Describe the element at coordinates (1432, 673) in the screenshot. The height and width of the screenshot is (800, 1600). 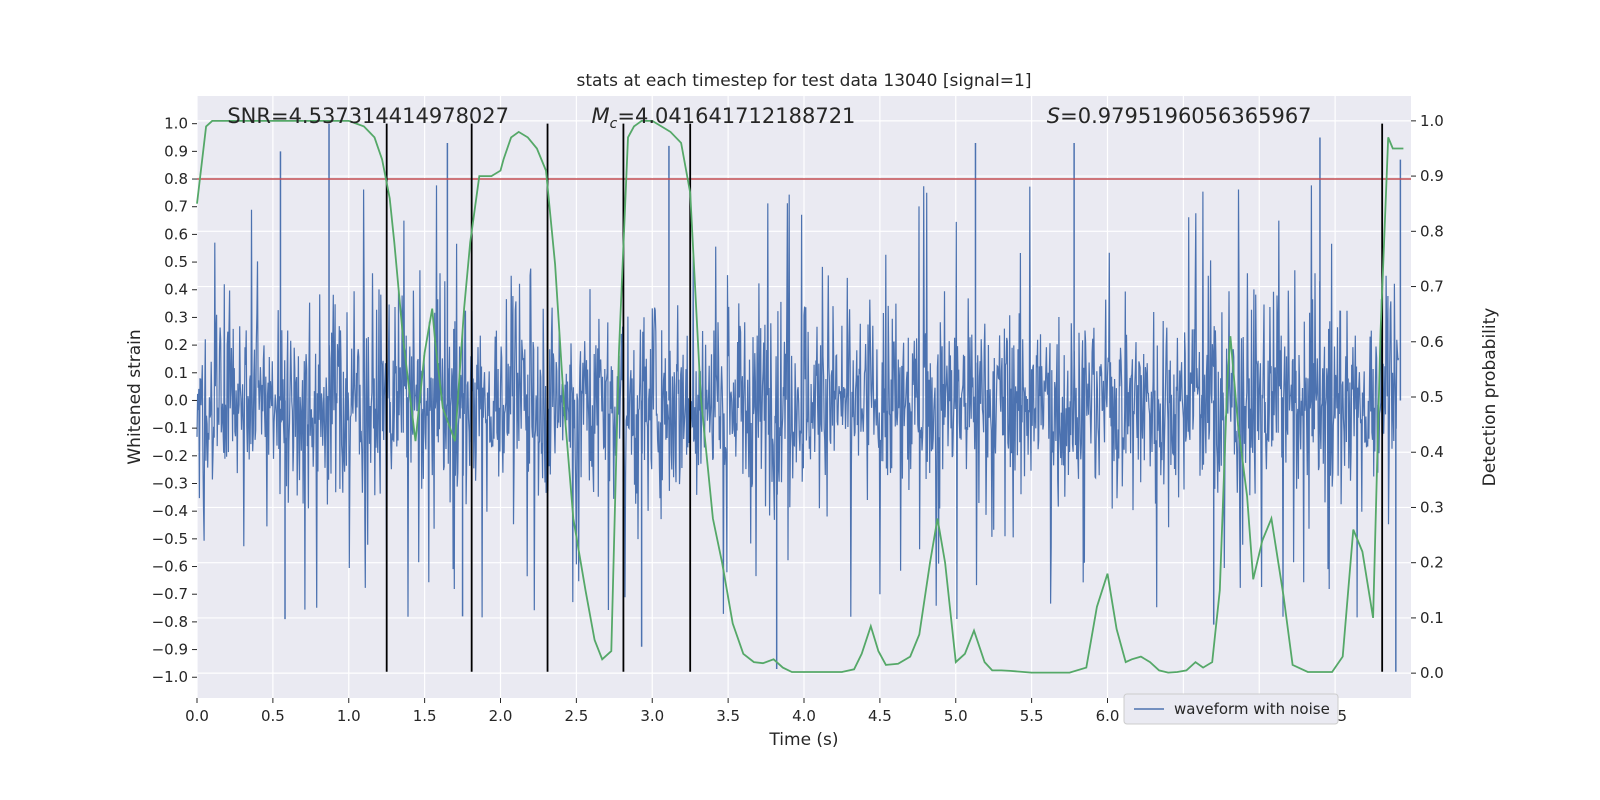
I see `y2-tick-label: 0.0` at that location.